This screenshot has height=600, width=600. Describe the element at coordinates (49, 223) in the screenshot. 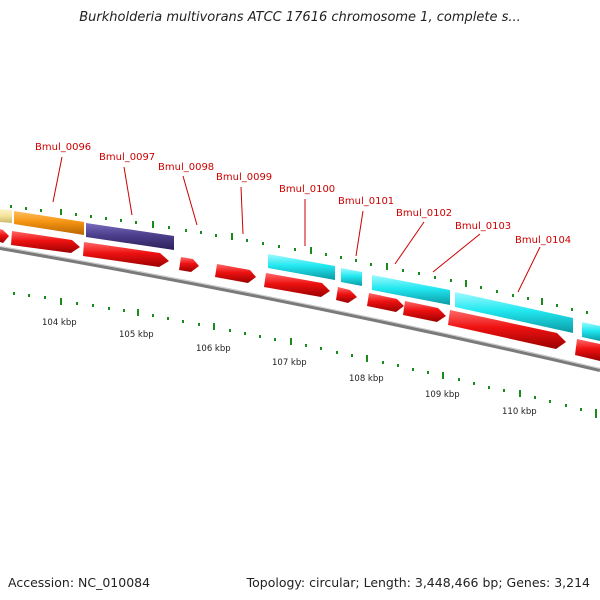

I see `feature-orange` at that location.